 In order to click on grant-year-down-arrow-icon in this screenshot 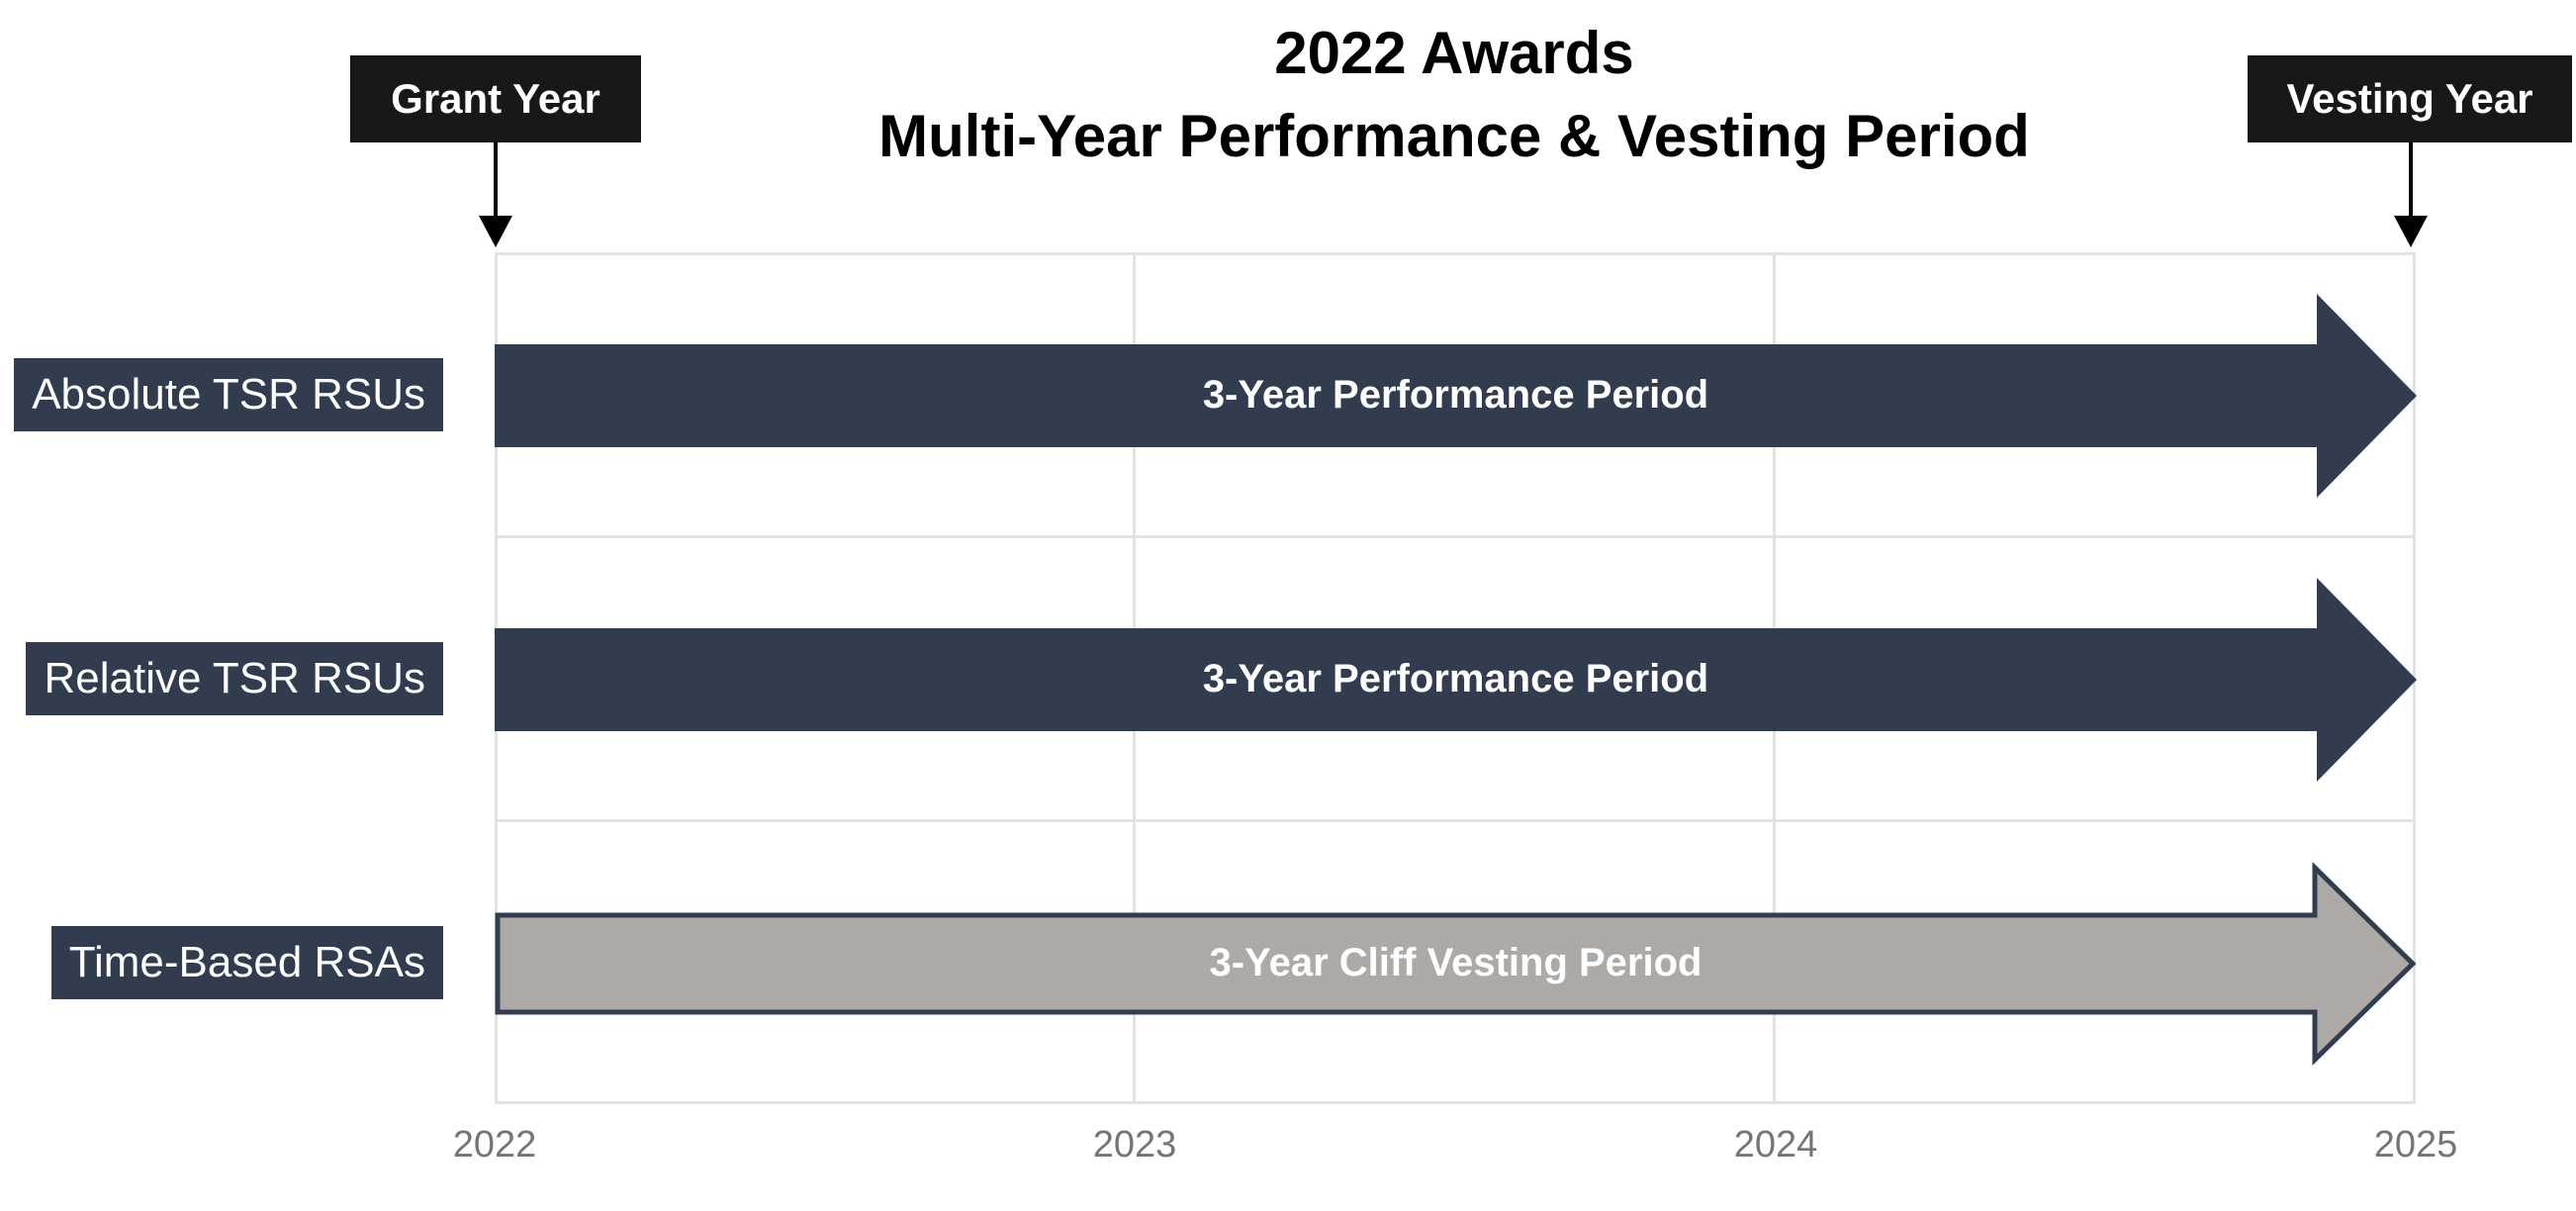, I will do `click(496, 231)`.